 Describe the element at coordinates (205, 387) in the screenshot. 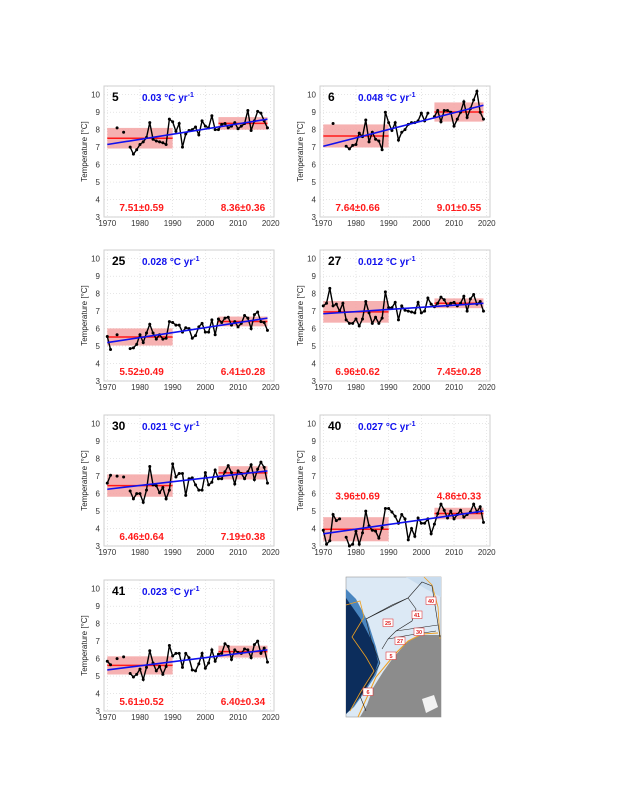

I see `x-tick-label: 2000` at that location.